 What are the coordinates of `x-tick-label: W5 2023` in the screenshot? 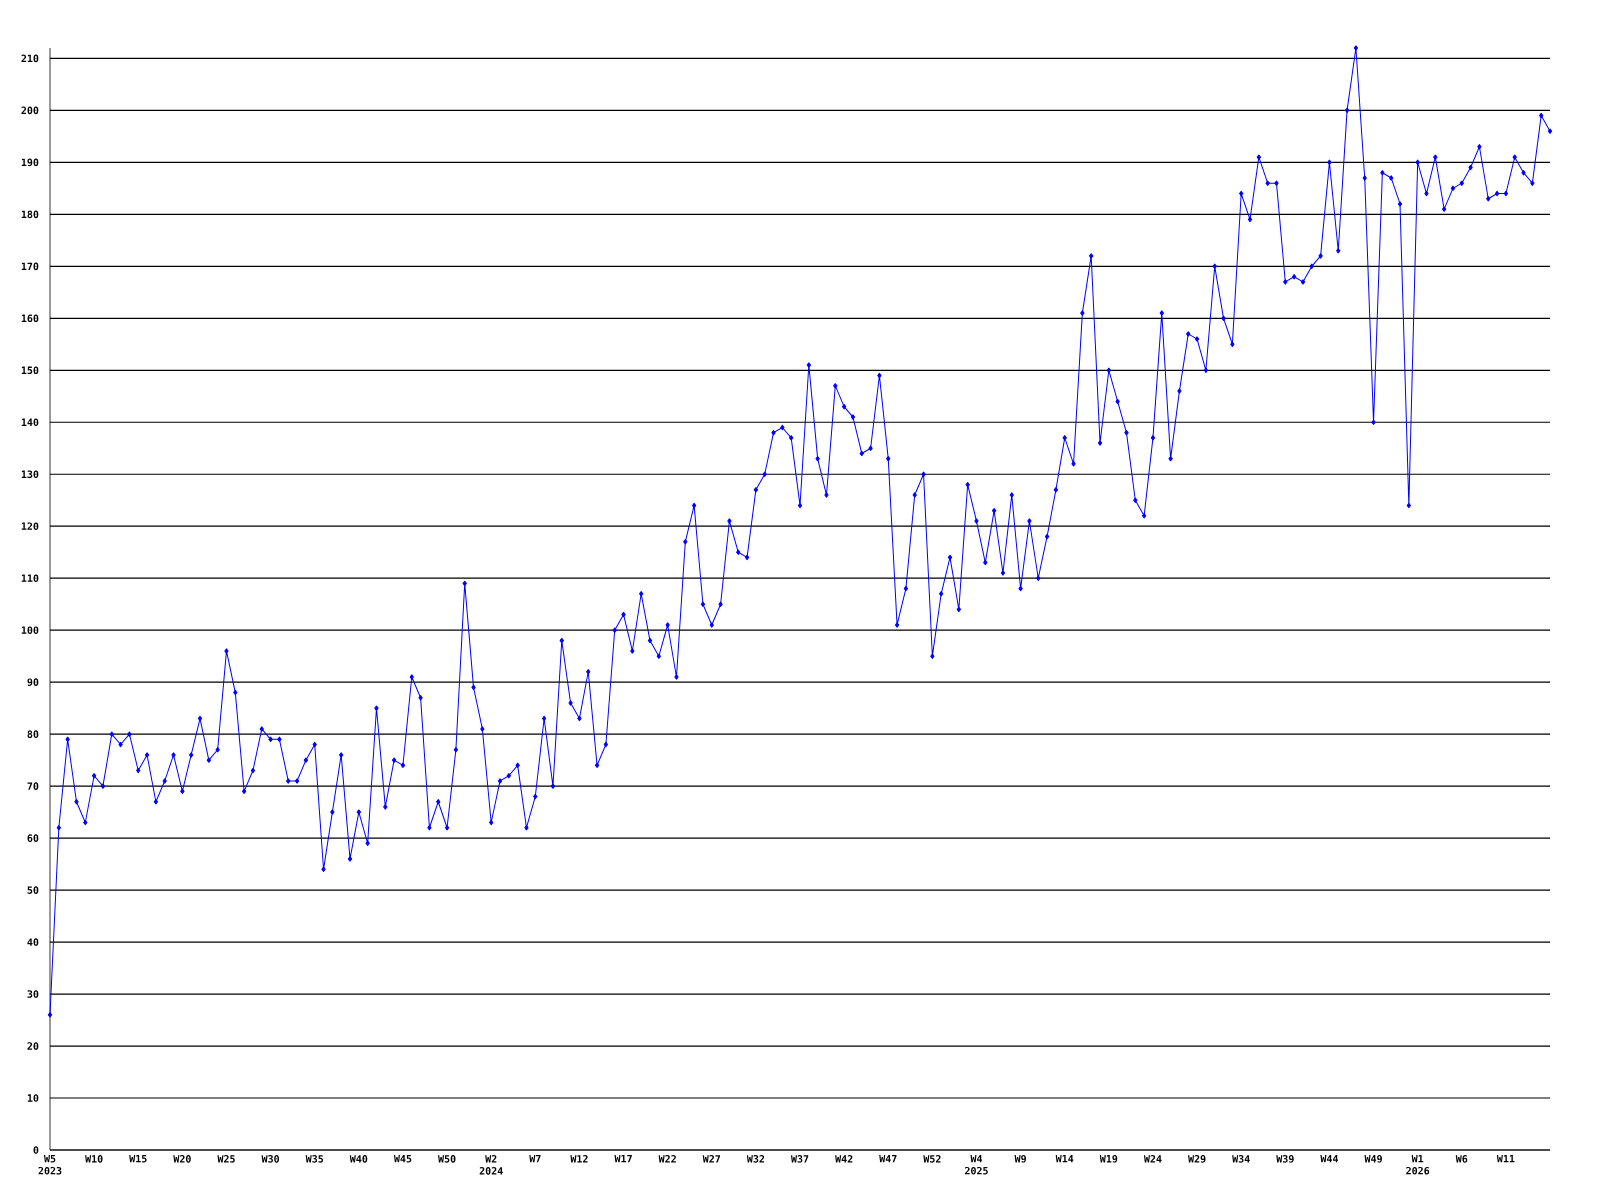 It's located at (50, 1165).